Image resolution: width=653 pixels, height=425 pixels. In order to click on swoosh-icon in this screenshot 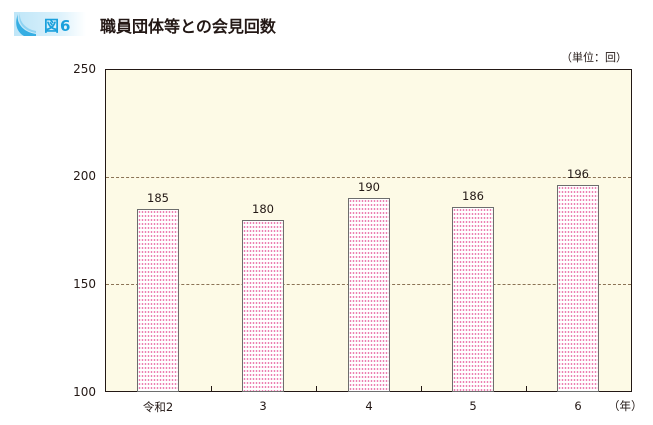, I will do `click(26, 24)`.